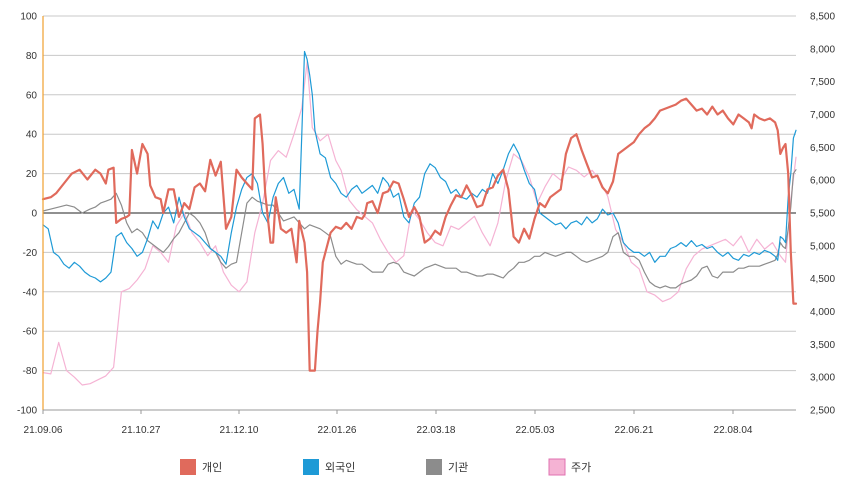  What do you see at coordinates (557, 467) in the screenshot?
I see `legend-swatch-price` at bounding box center [557, 467].